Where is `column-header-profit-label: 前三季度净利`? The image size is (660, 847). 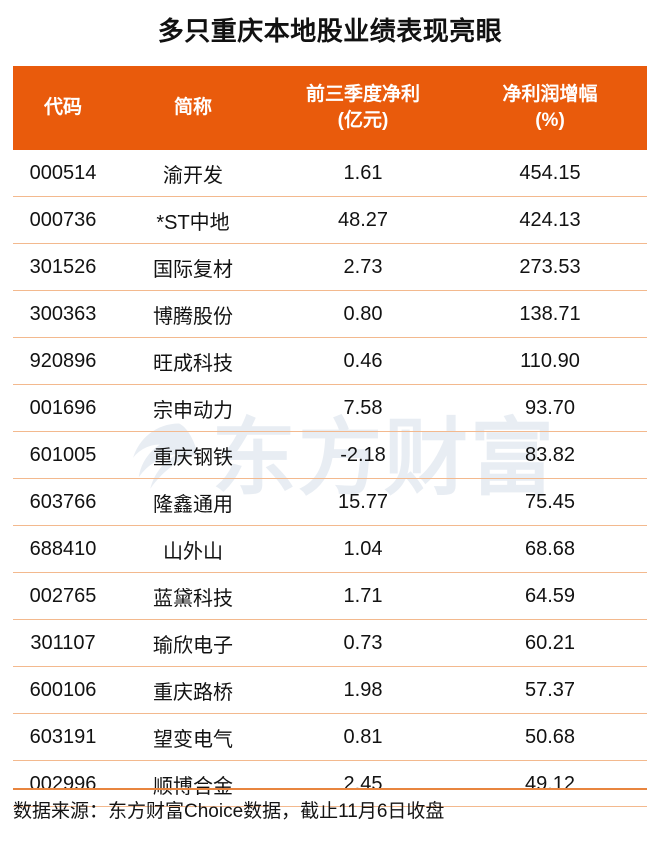
column-header-profit-label: 前三季度净利 is located at coordinates (362, 94).